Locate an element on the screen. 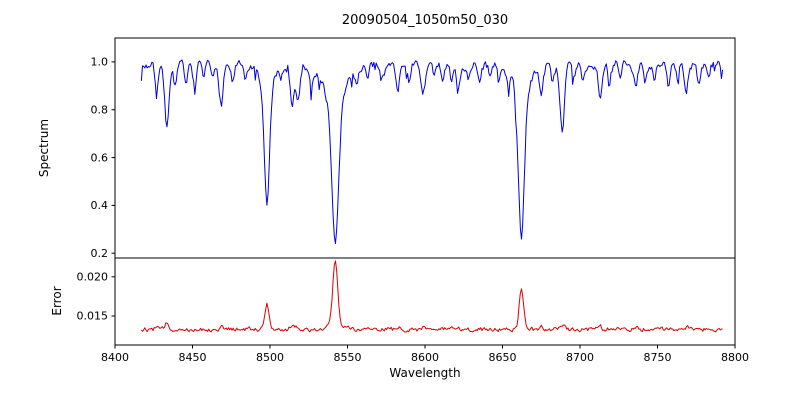 This screenshot has width=800, height=400. chart-title: 20090504_1050m50_030 is located at coordinates (425, 20).